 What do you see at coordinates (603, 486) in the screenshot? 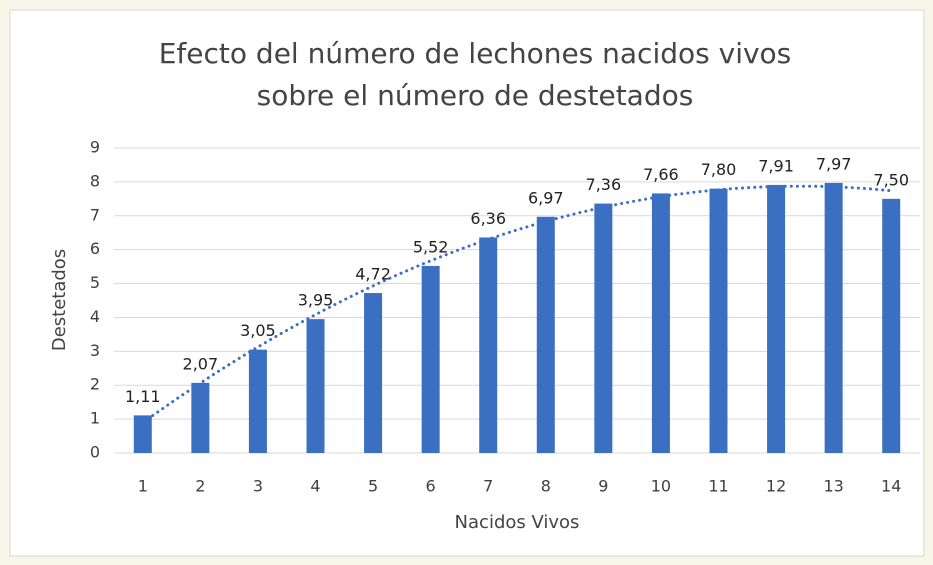
I see `x-tick-label: 9` at bounding box center [603, 486].